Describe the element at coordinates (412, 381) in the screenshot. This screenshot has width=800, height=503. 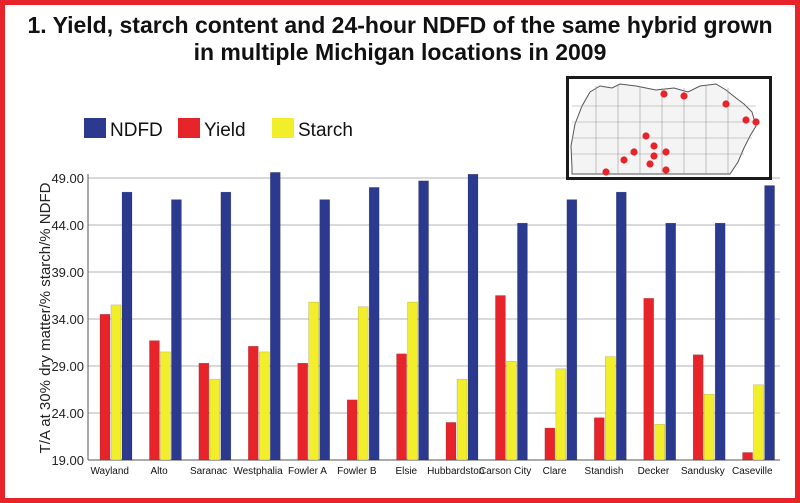
I see `bar-starch-elsie` at that location.